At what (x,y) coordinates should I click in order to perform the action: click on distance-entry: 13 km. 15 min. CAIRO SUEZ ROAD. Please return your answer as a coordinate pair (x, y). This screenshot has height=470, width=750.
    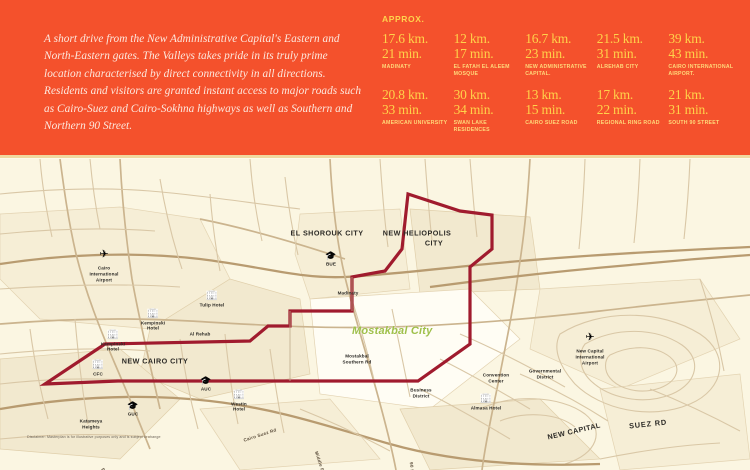
    Looking at the image, I should click on (561, 110).